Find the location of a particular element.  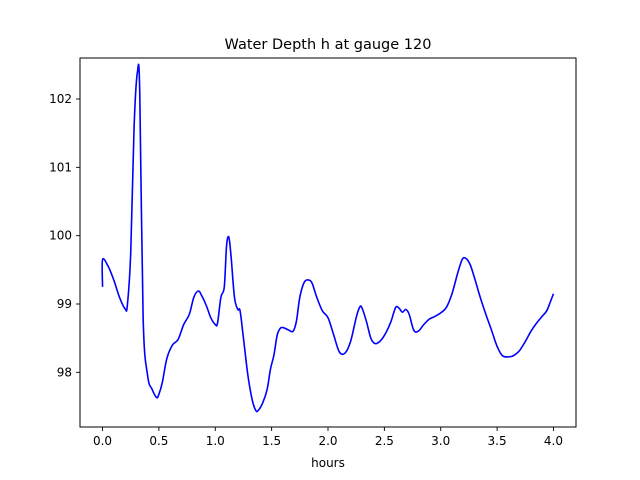

x-tick-label: 0.5 is located at coordinates (158, 441).